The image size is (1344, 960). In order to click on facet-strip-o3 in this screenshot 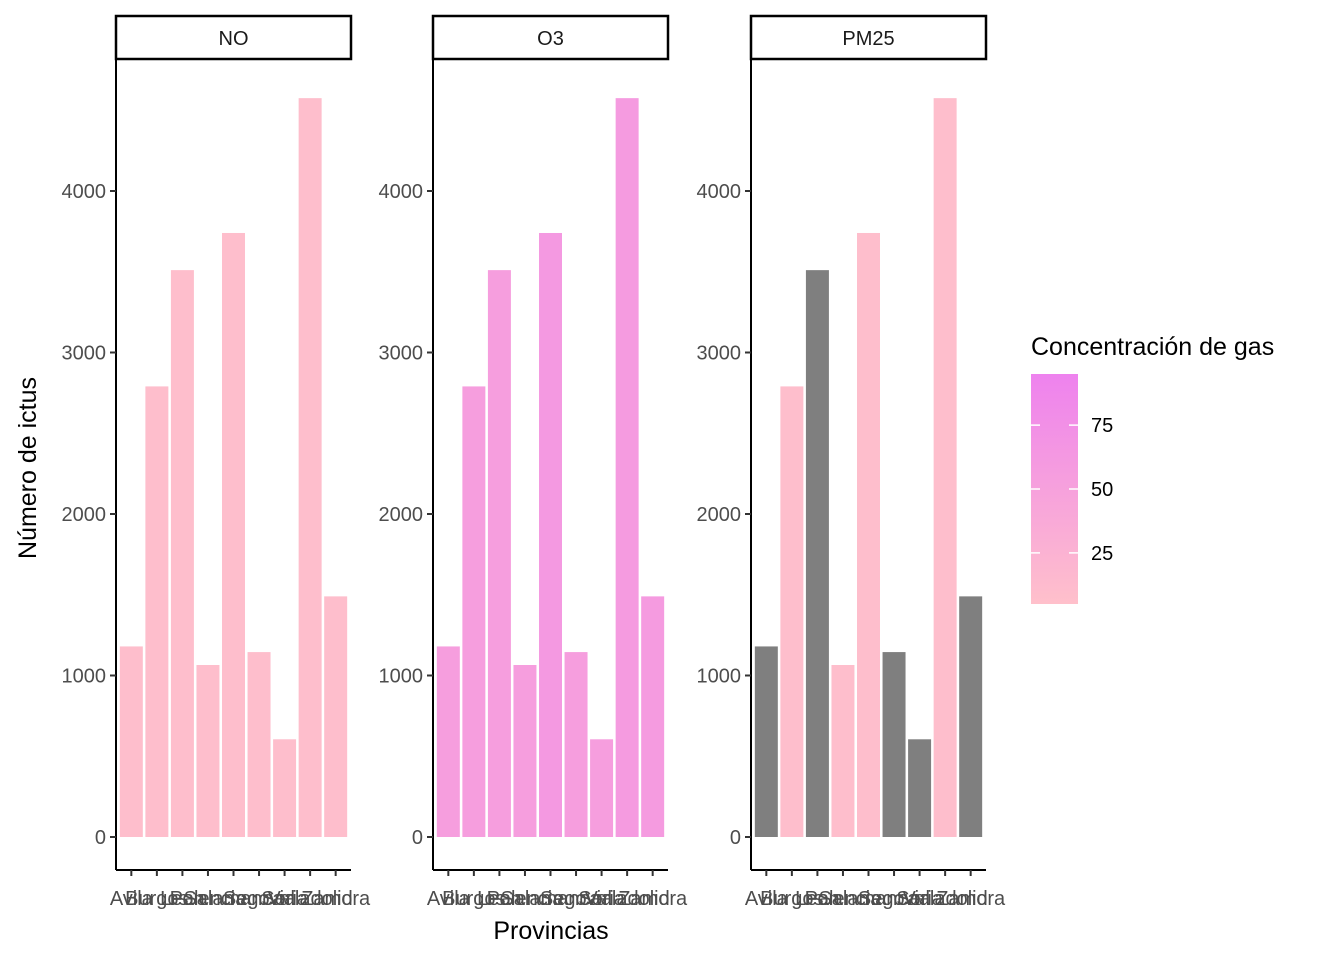, I will do `click(550, 37)`.